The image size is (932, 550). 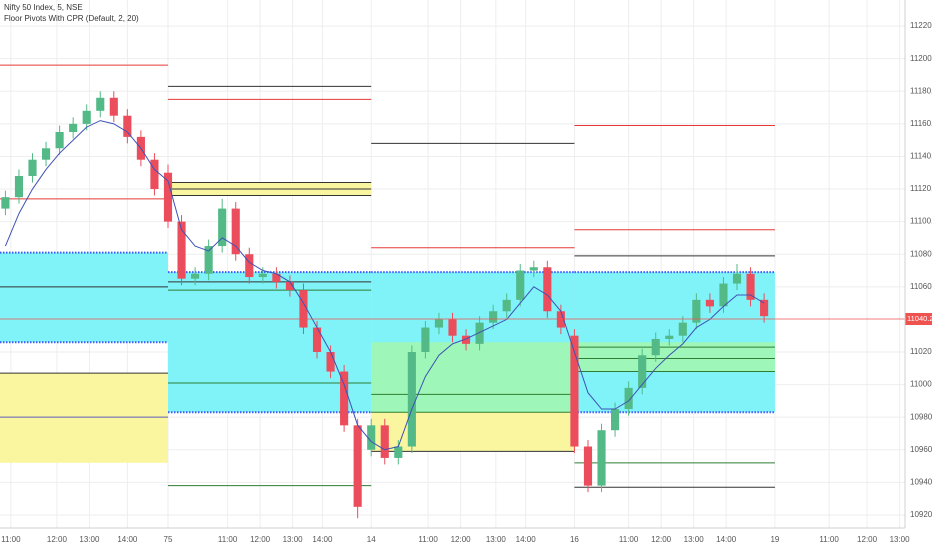 I want to click on y-tick-label: 11220.00, so click(x=921, y=25).